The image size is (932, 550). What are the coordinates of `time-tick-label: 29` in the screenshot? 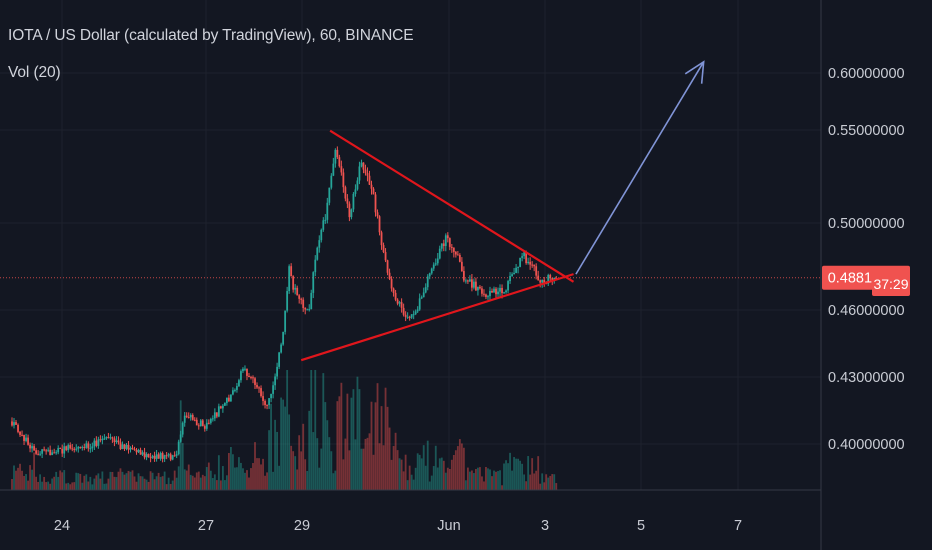 It's located at (302, 526).